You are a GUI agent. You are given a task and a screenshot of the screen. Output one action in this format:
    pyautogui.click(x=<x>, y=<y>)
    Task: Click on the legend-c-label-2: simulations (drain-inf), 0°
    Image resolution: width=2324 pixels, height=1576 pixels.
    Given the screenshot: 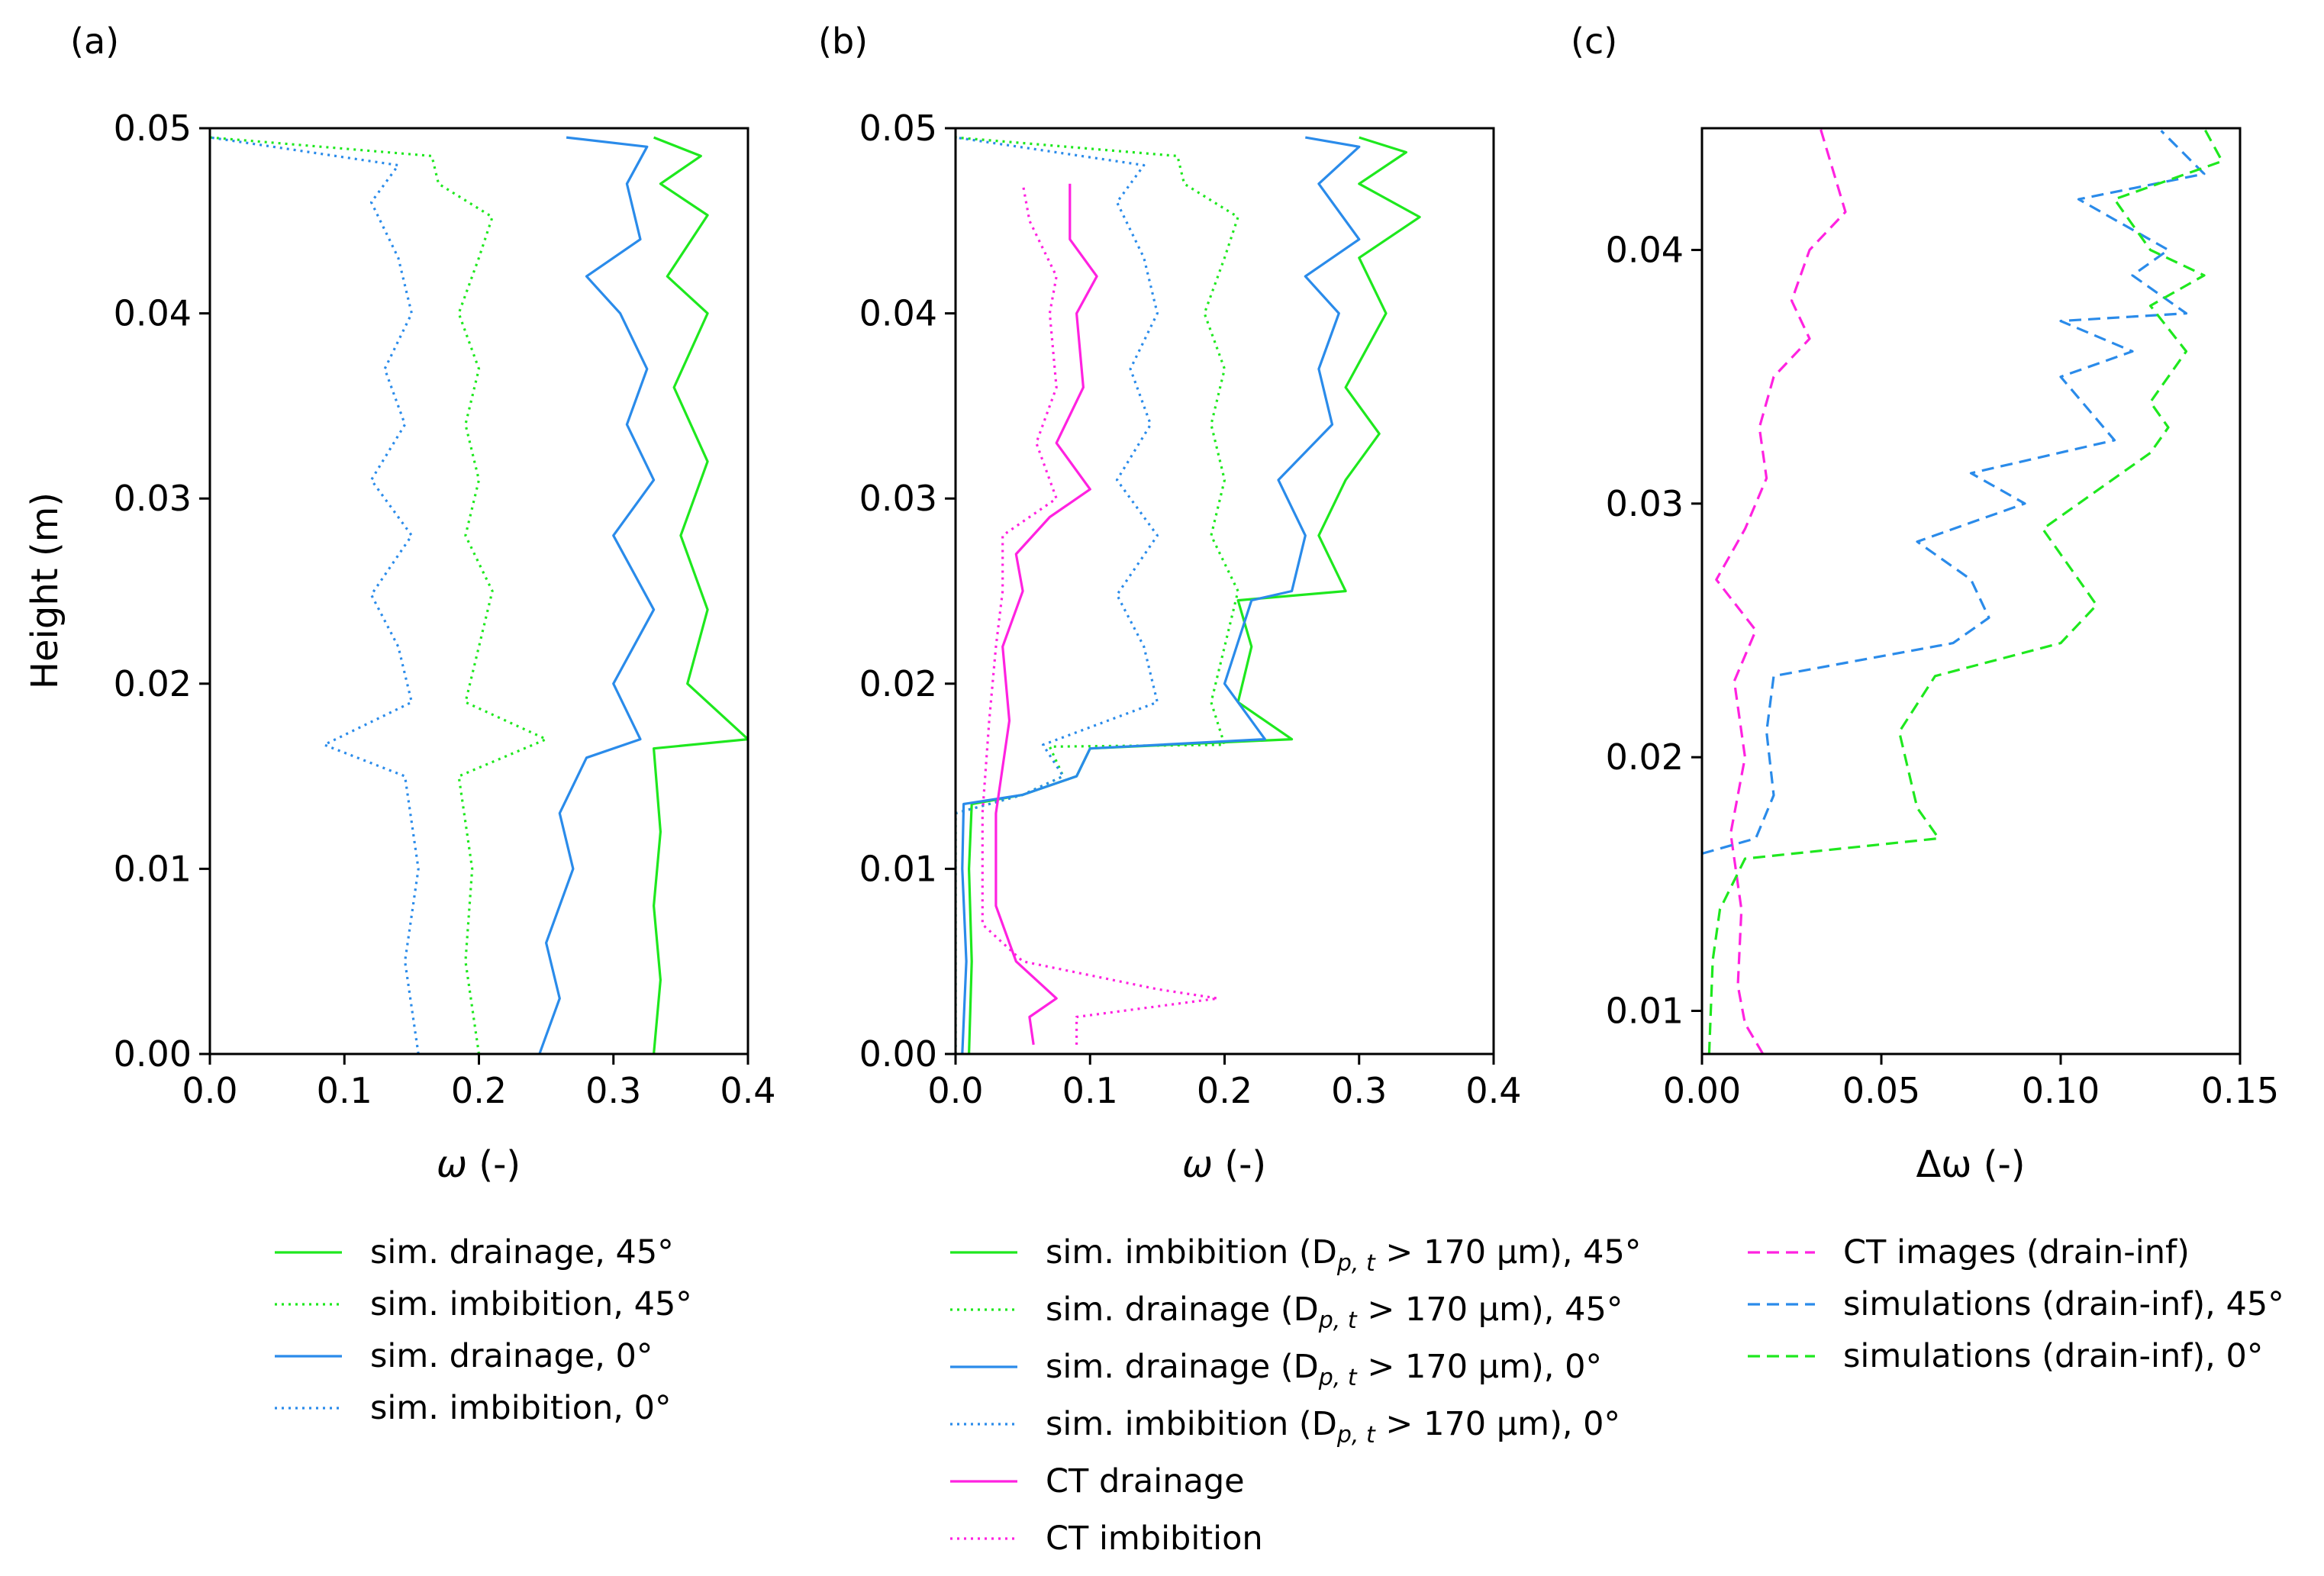 What is the action you would take?
    pyautogui.click(x=2053, y=1356)
    